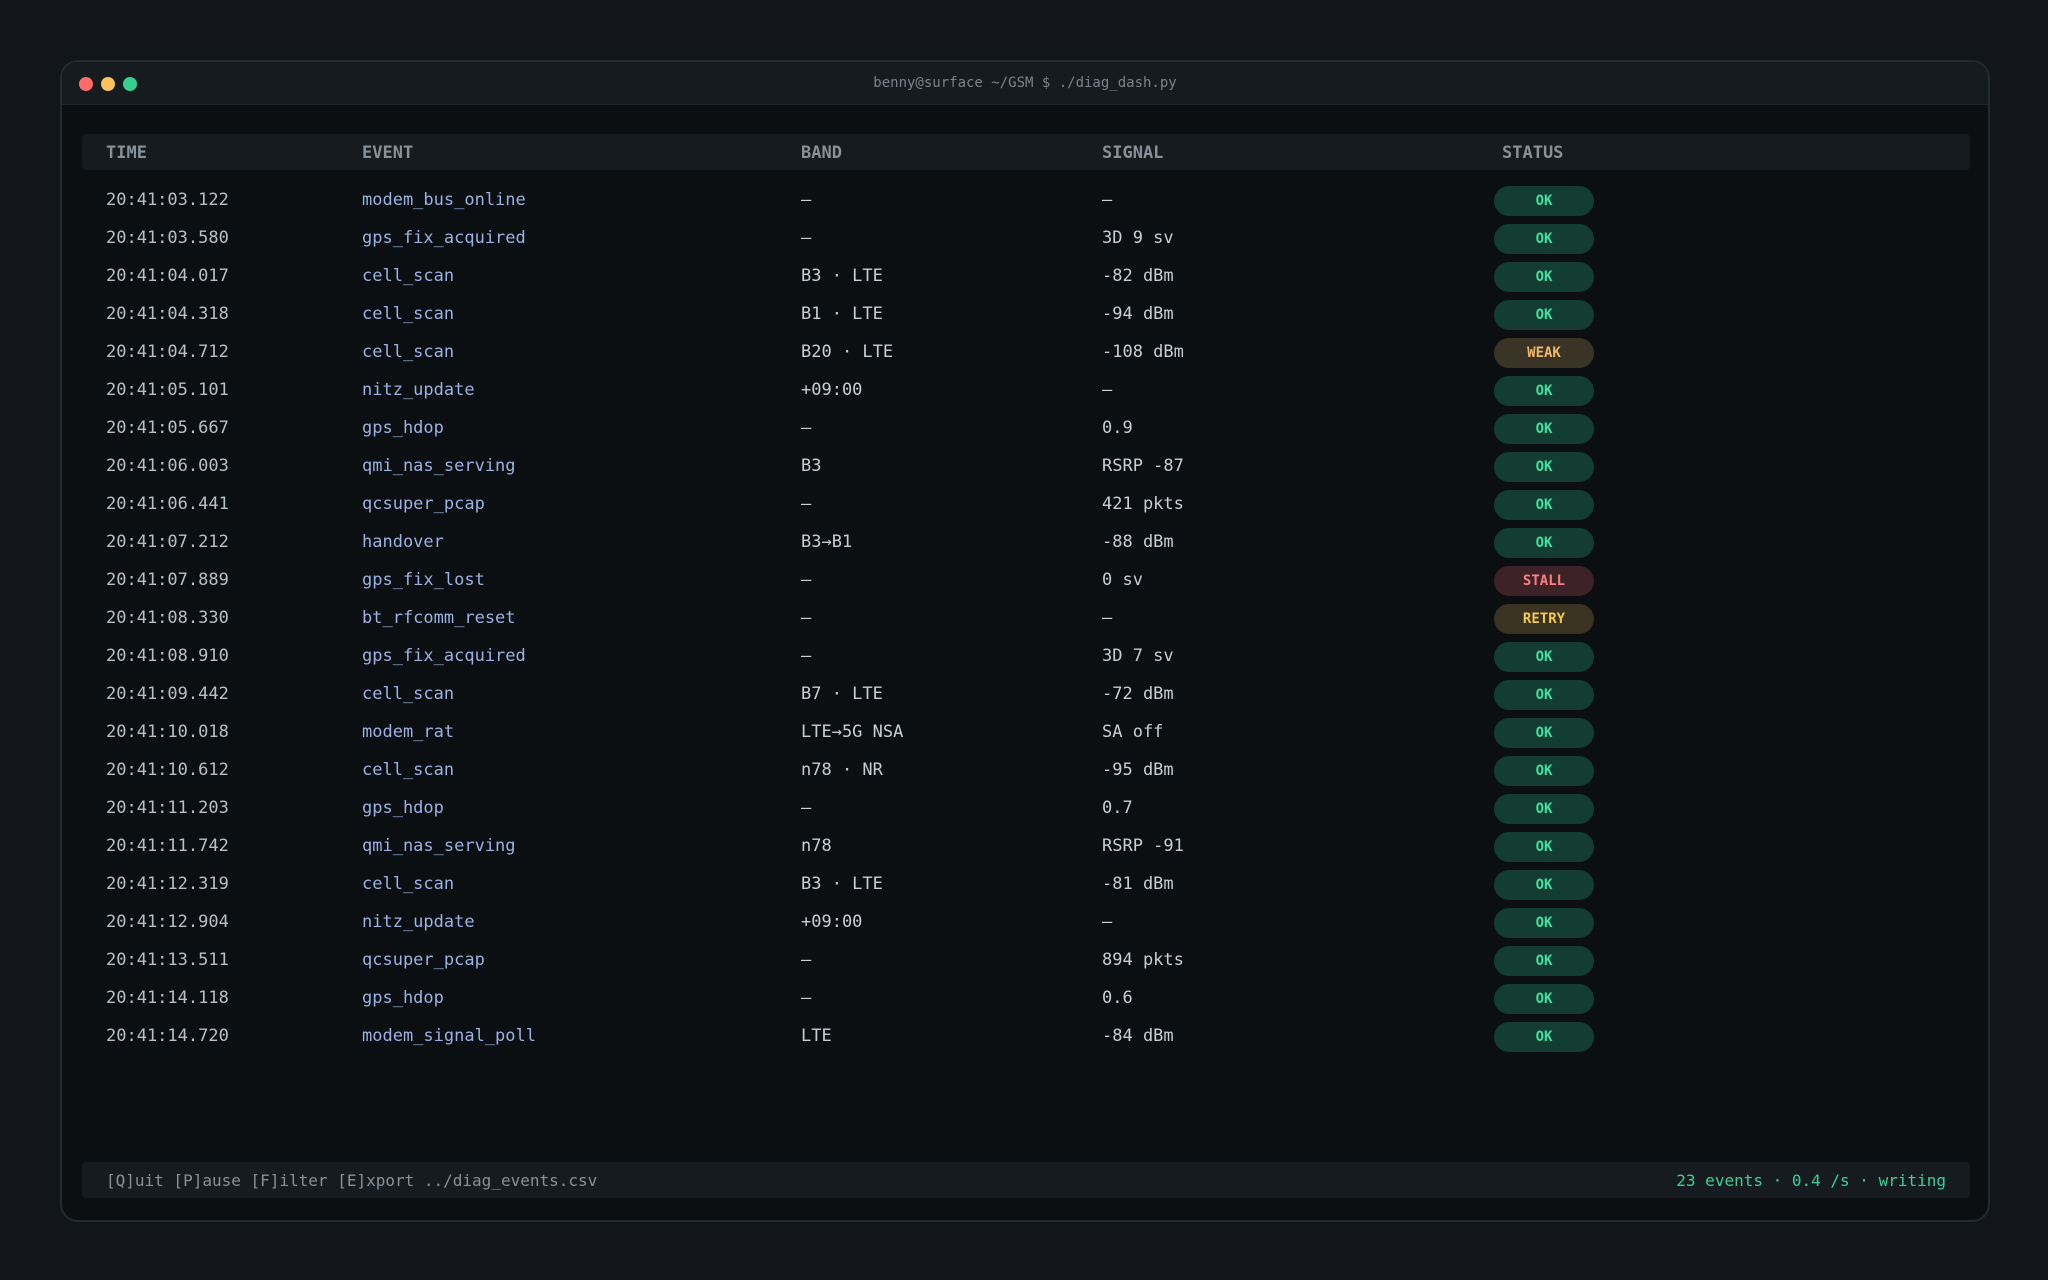  Describe the element at coordinates (1143, 352) in the screenshot. I see `cell-signal: -108 dBm` at that location.